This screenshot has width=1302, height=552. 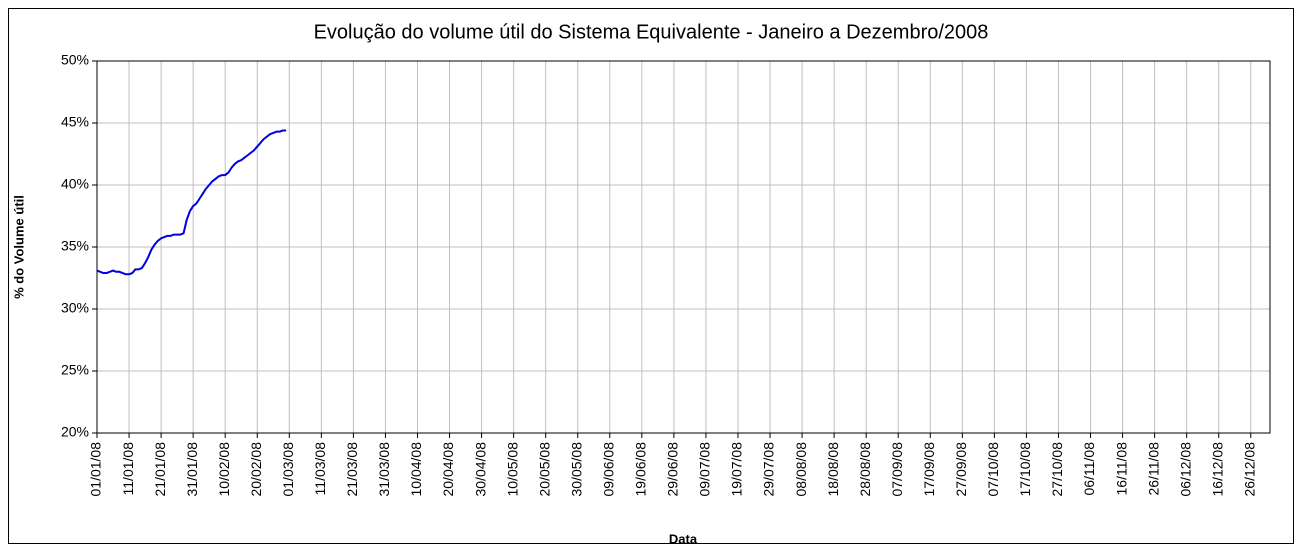 What do you see at coordinates (160, 469) in the screenshot?
I see `x-tick-label: 21/01/08` at bounding box center [160, 469].